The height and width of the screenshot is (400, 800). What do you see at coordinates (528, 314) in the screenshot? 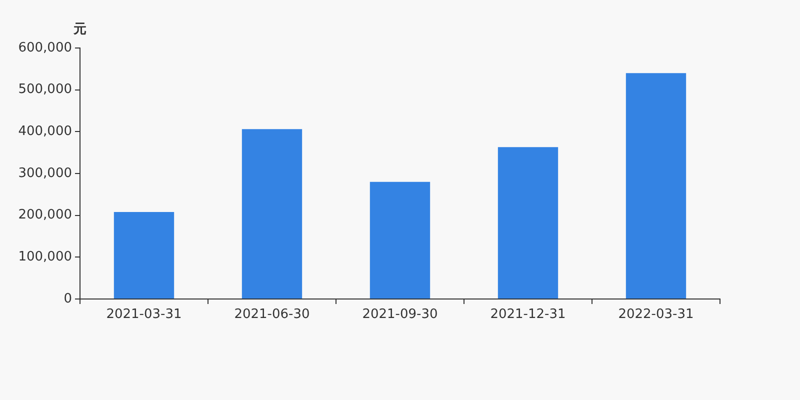
I see `x-tick-label: 2021-12-31` at bounding box center [528, 314].